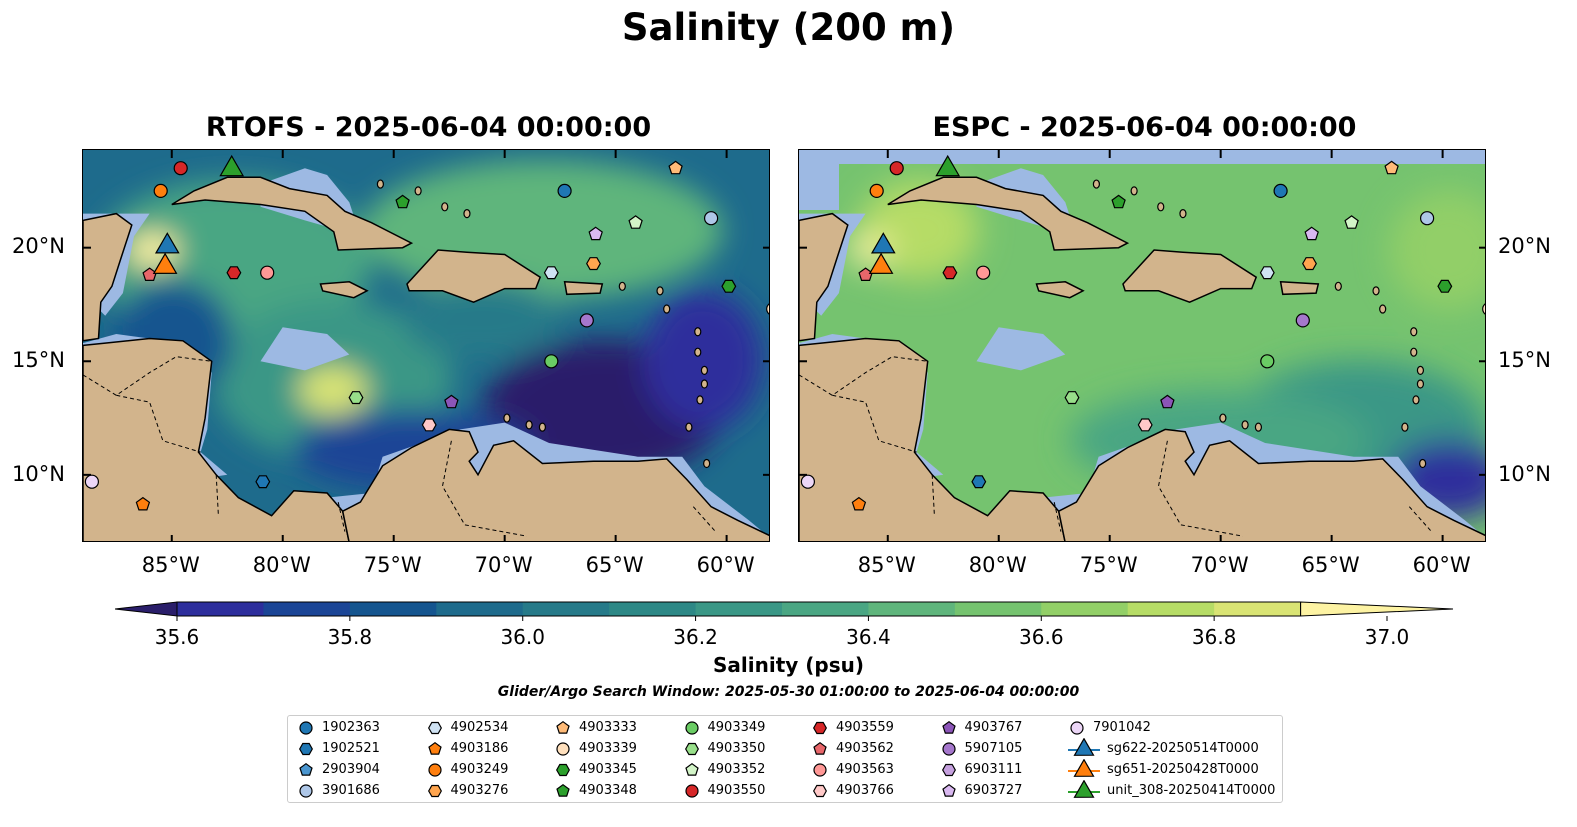 Image resolution: width=1577 pixels, height=827 pixels. What do you see at coordinates (865, 748) in the screenshot?
I see `legend-label: 4903562` at bounding box center [865, 748].